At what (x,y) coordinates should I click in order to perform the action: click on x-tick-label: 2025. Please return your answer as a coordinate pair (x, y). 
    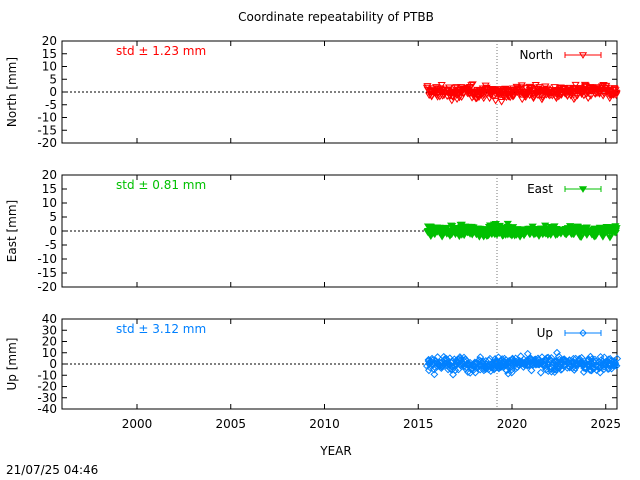
    Looking at the image, I should click on (605, 424).